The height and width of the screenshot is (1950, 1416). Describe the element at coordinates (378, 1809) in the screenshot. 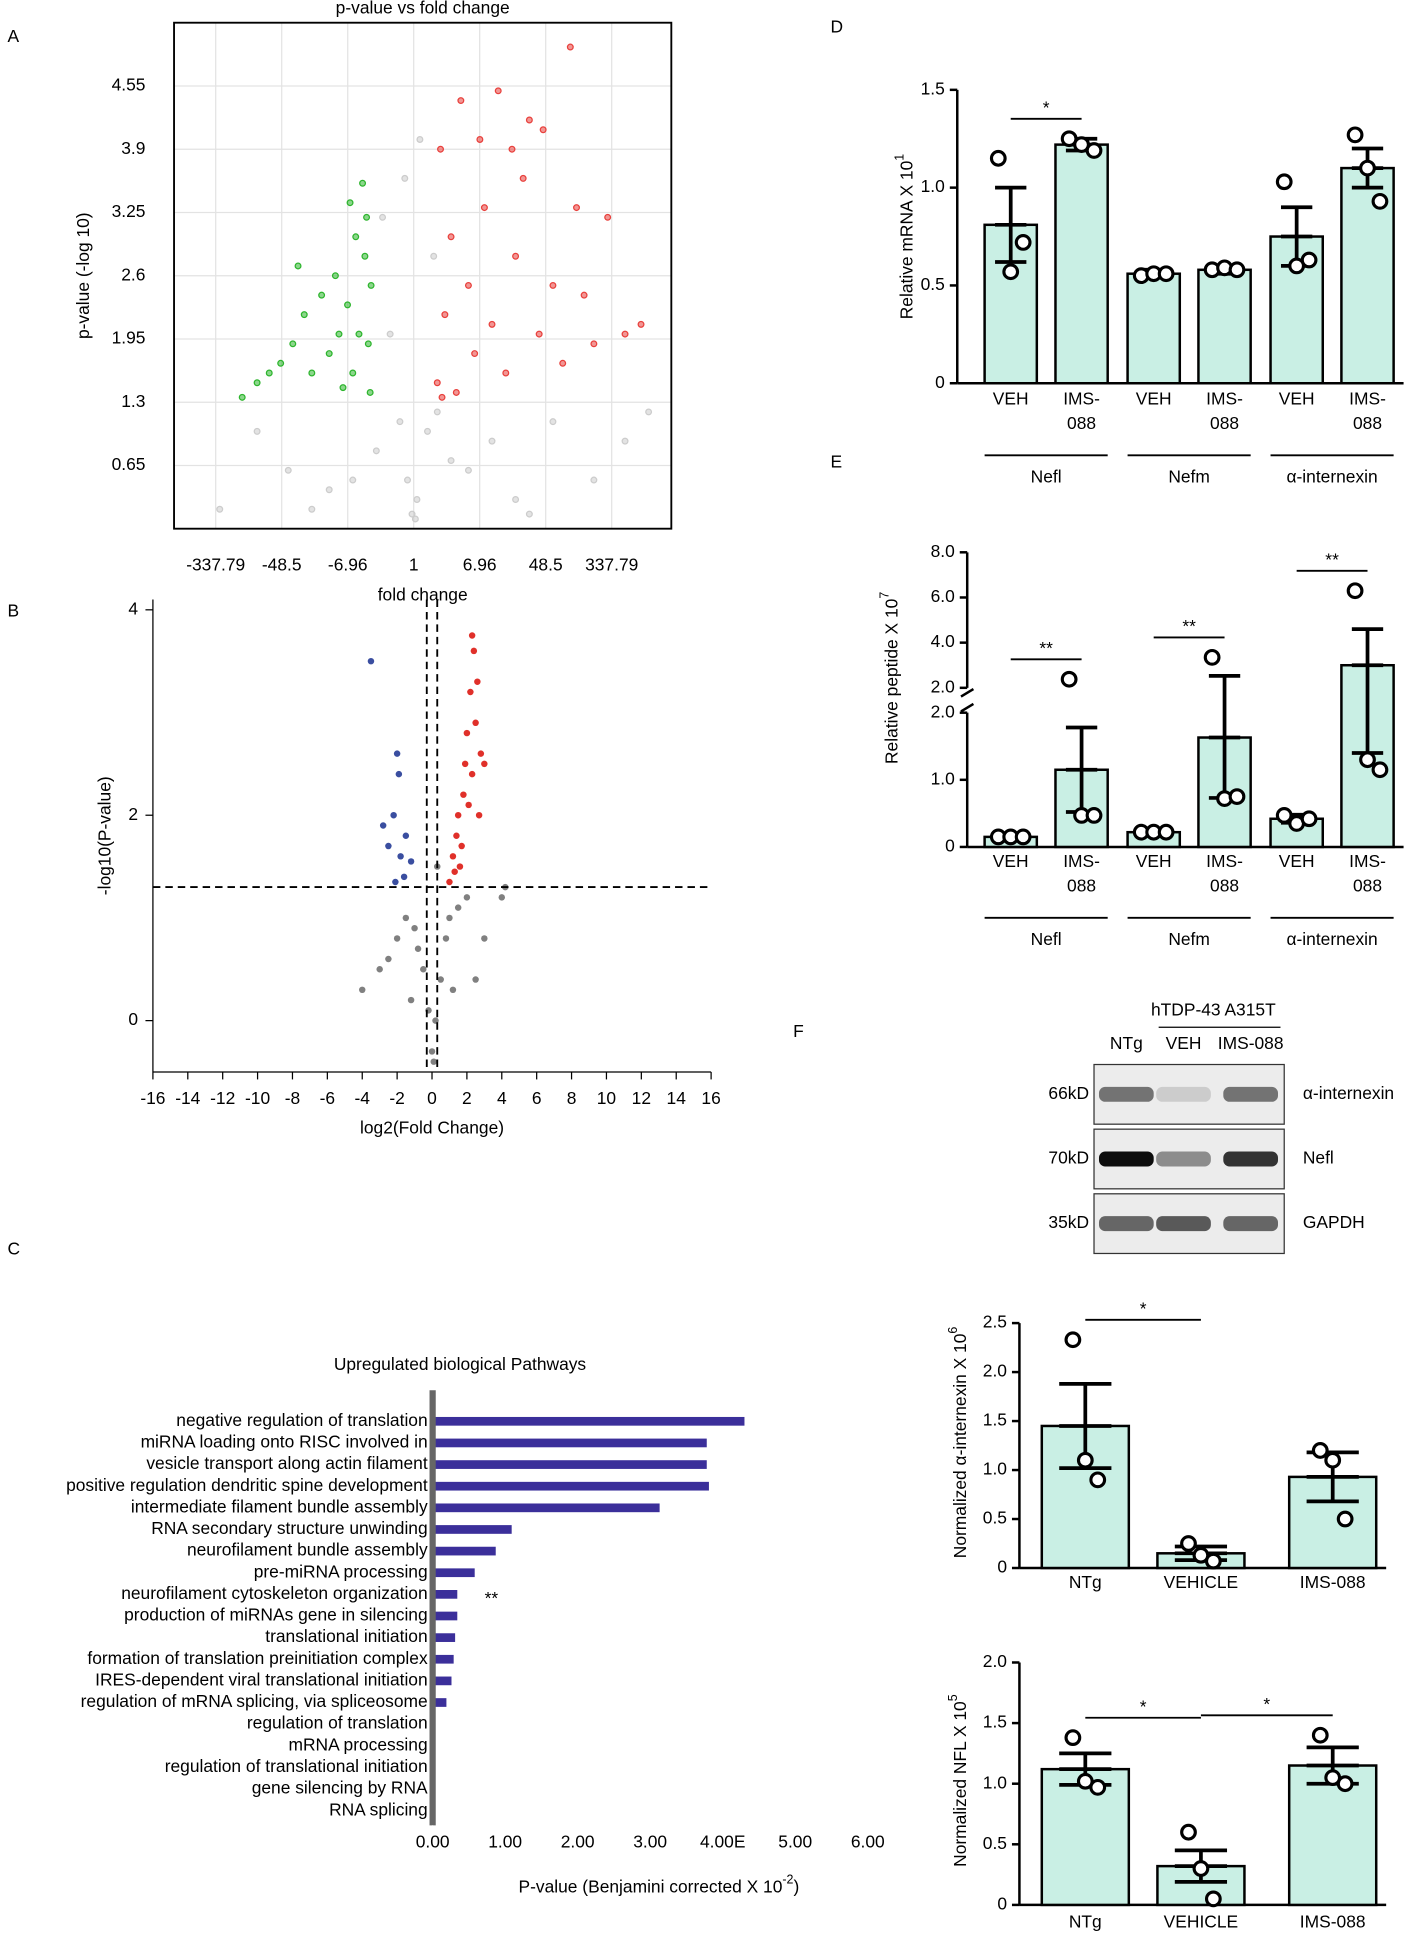

I see `category-label: RNA splicing` at that location.